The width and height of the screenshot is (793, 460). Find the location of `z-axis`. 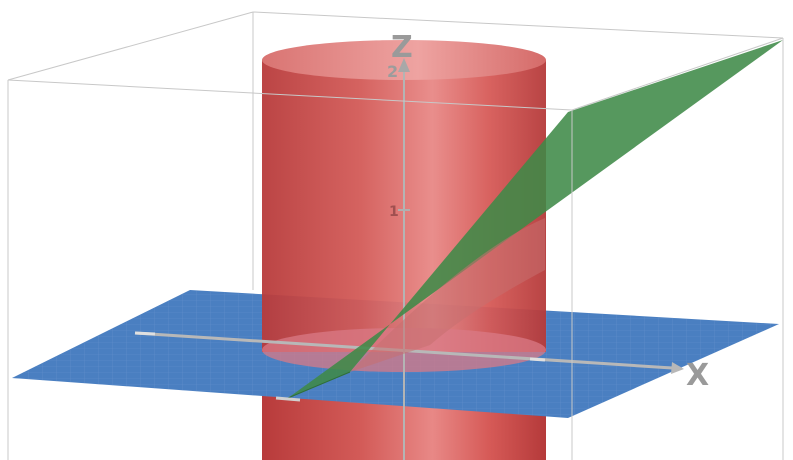

z-axis is located at coordinates (404, 259).